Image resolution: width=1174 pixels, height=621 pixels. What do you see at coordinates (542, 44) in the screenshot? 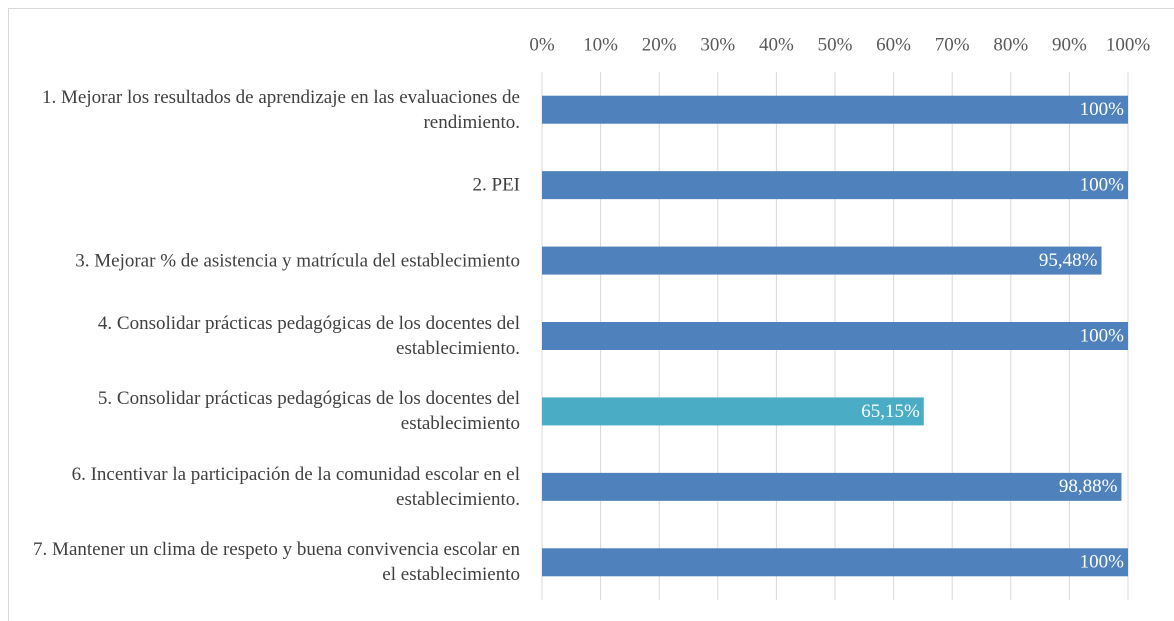
I see `x-tick-label: 0%` at bounding box center [542, 44].